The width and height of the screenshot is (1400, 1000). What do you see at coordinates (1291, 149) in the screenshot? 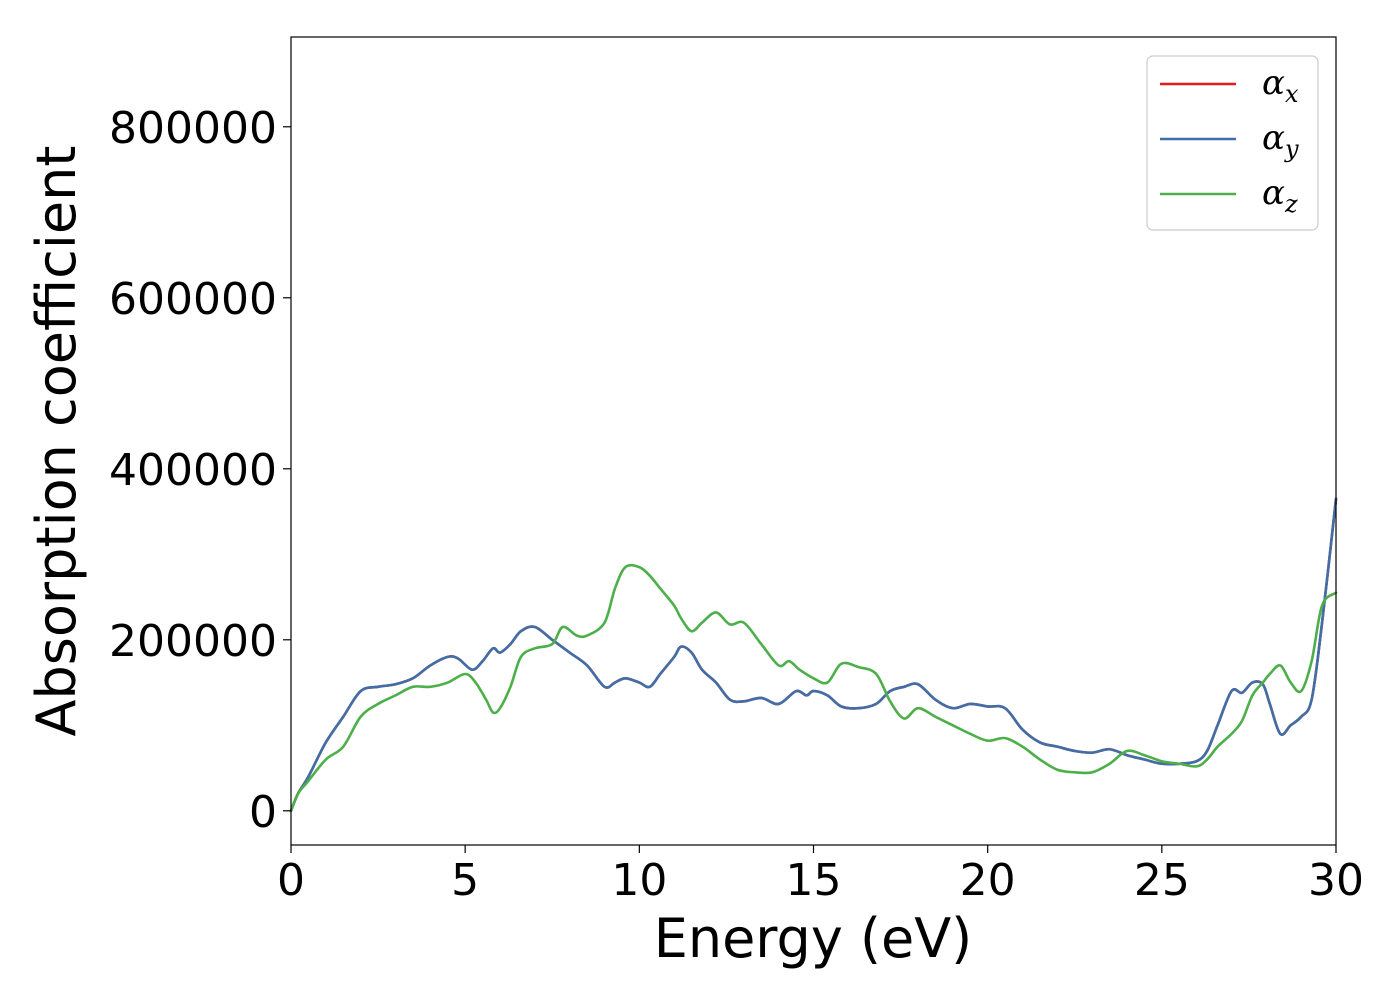
I see `legend-label-subscript: y` at bounding box center [1291, 149].